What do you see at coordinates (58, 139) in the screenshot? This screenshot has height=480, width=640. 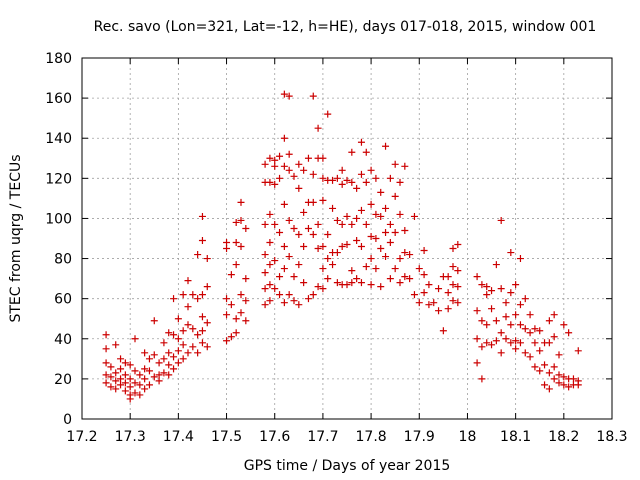 I see `y-tick-label: 140` at bounding box center [58, 139].